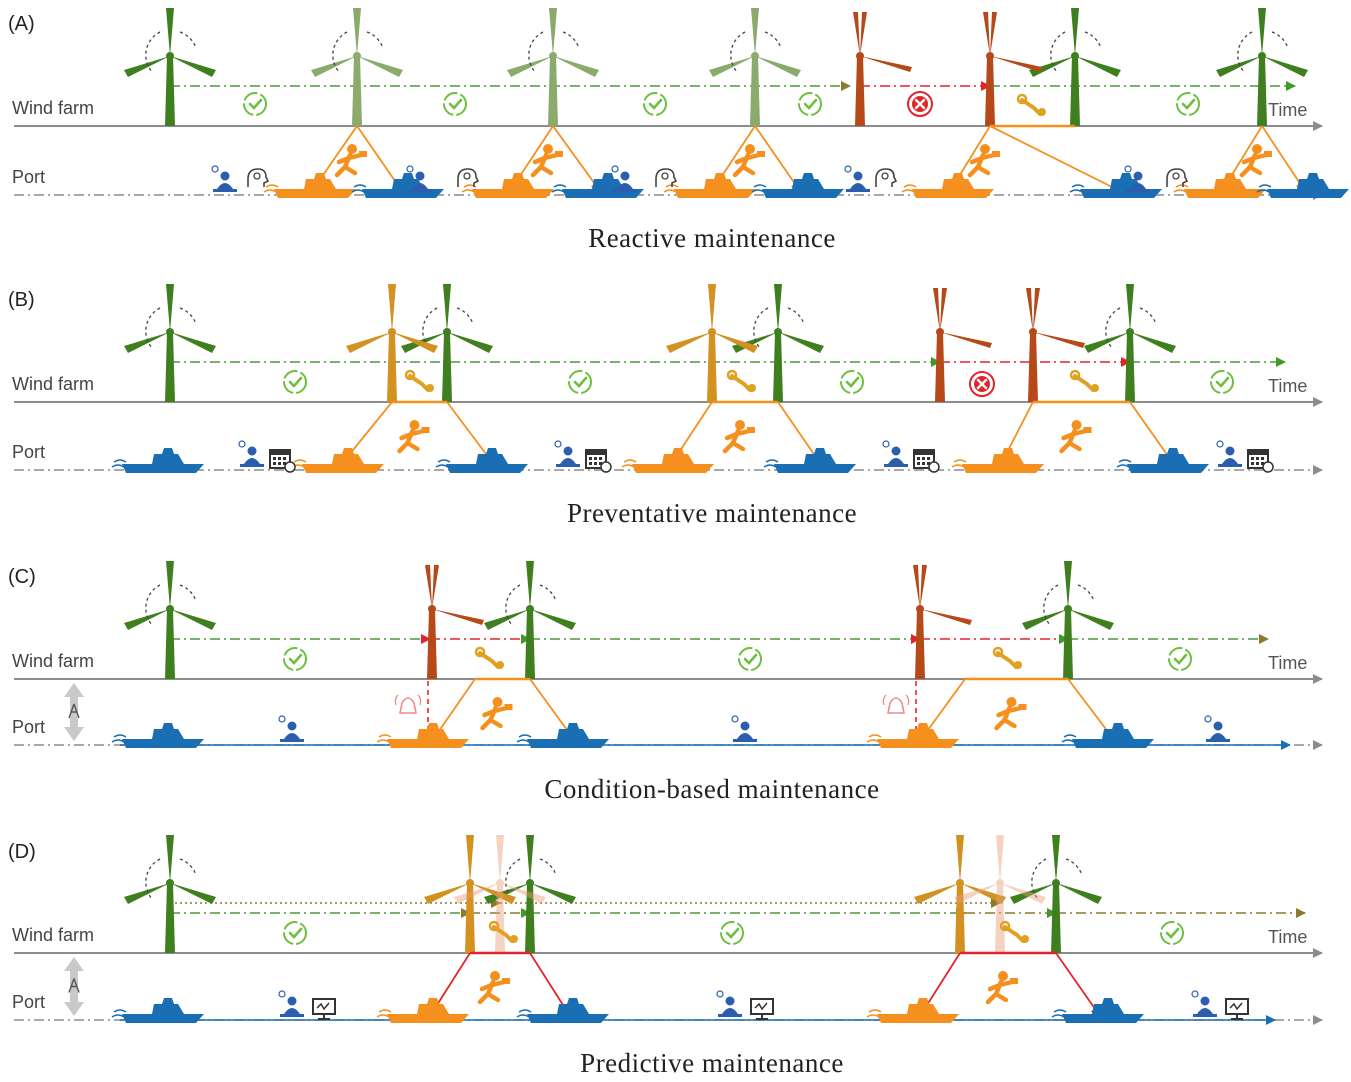 This screenshot has width=1351, height=1082. Describe the element at coordinates (1287, 937) in the screenshot. I see `time-axis-label: Time` at that location.